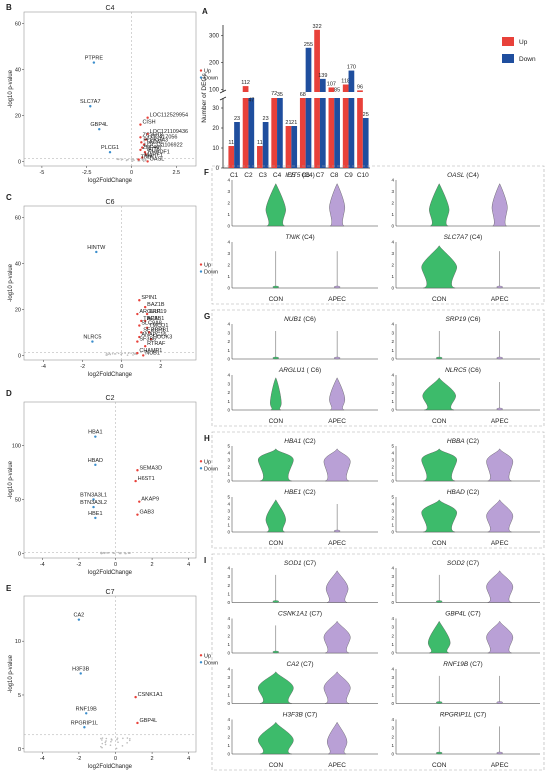 The height and width of the screenshot is (782, 550). Describe the element at coordinates (11, 479) in the screenshot. I see `y-axis-label: -log10 p-value` at that location.